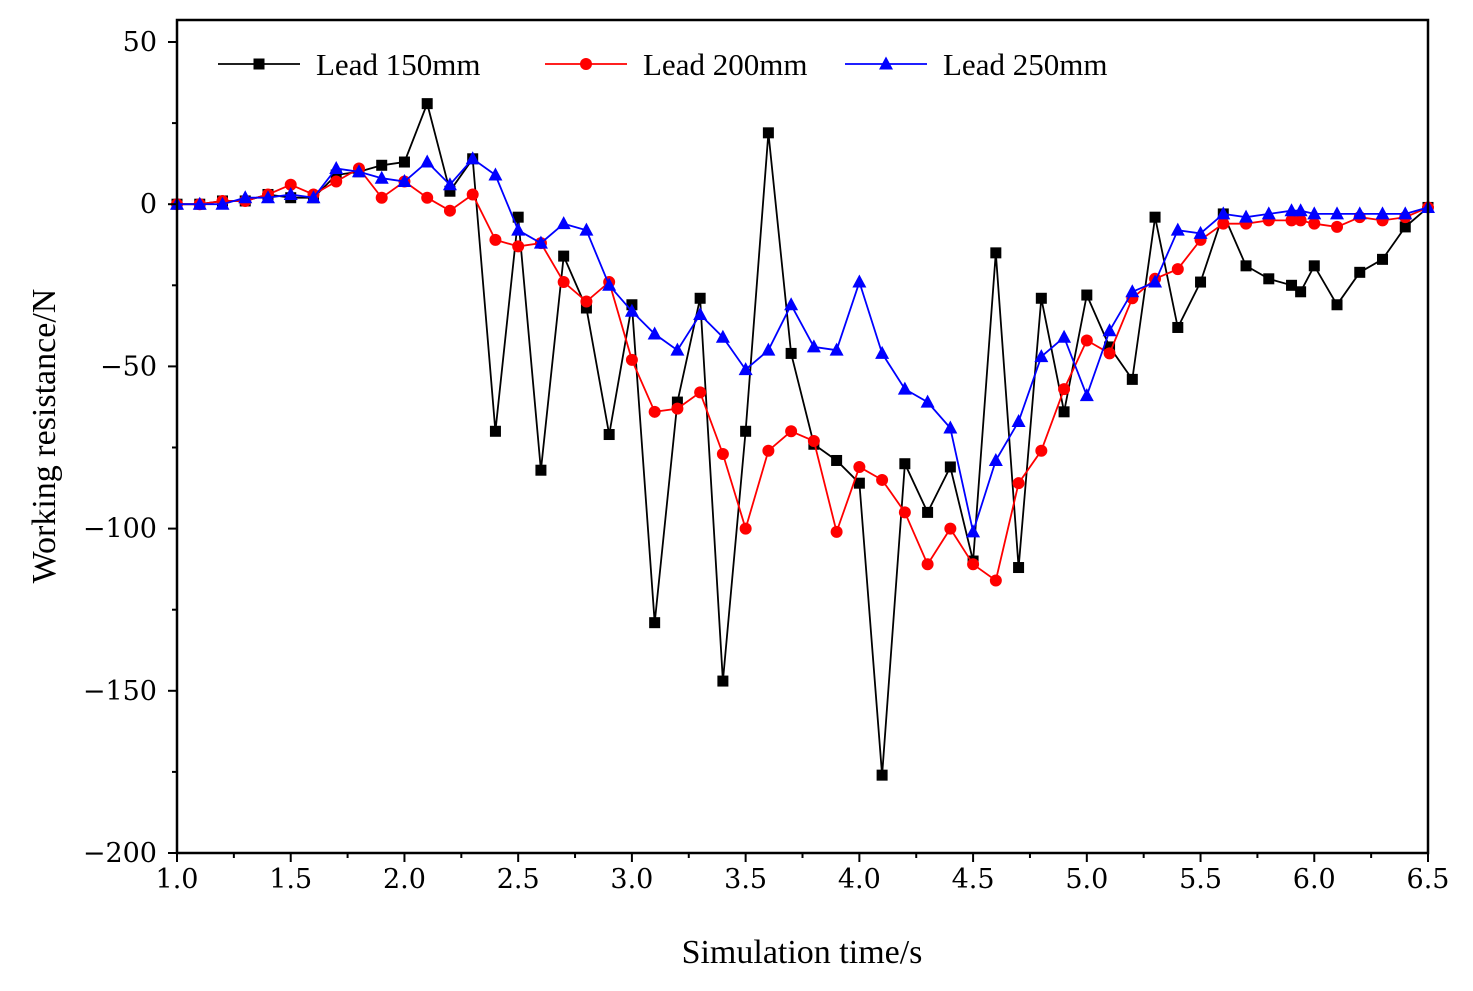  I want to click on legend: Lead 150mm Lead 200mm Lead 250mm, so click(662, 64).